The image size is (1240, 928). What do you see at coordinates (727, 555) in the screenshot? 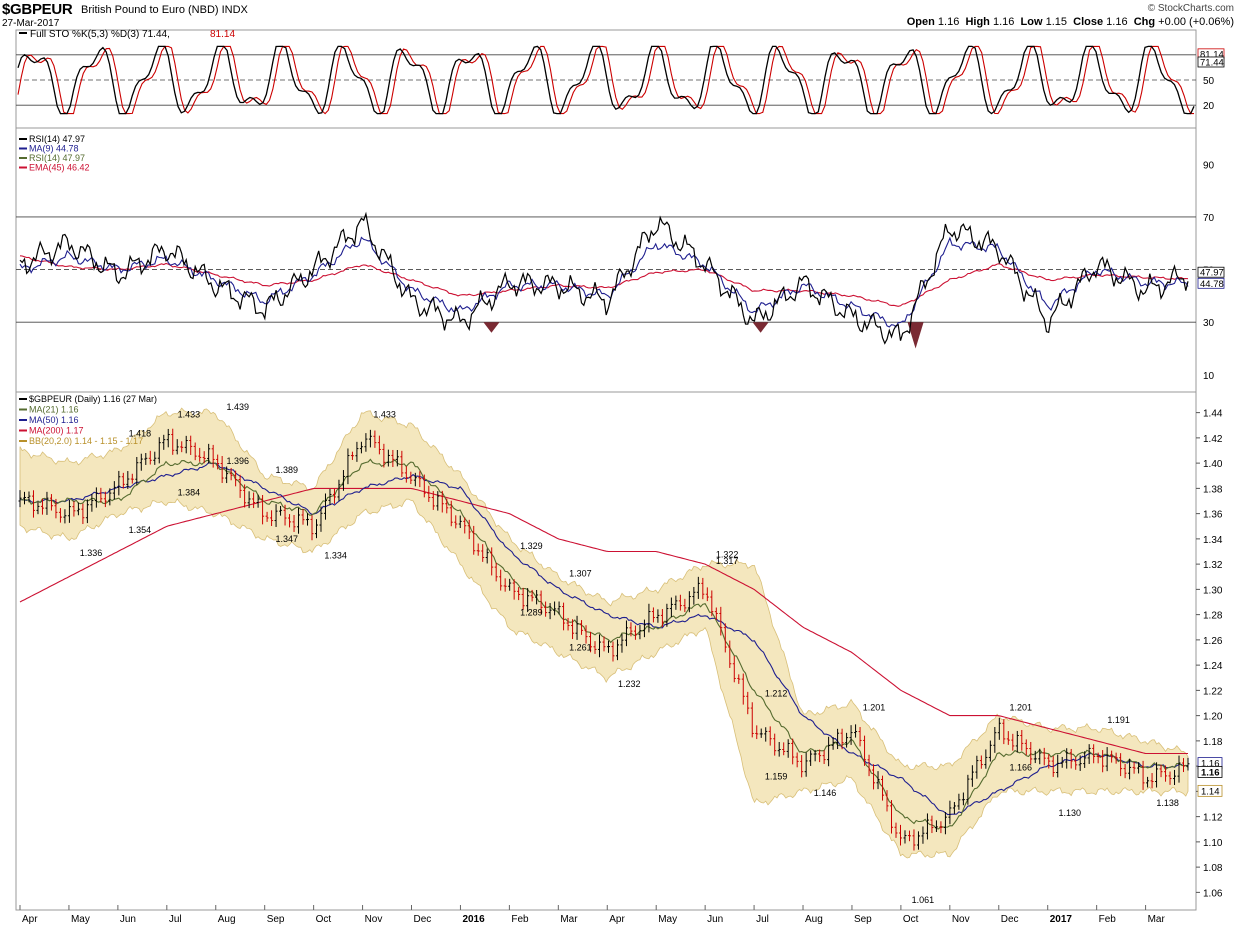
I see `price-annotation: 1.322` at bounding box center [727, 555].